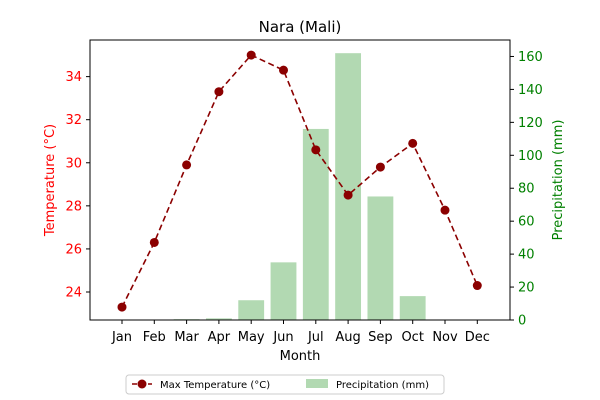 This screenshot has height=400, width=600. Describe the element at coordinates (50, 180) in the screenshot. I see `y-axis-left-title: Temperature (°C)` at that location.